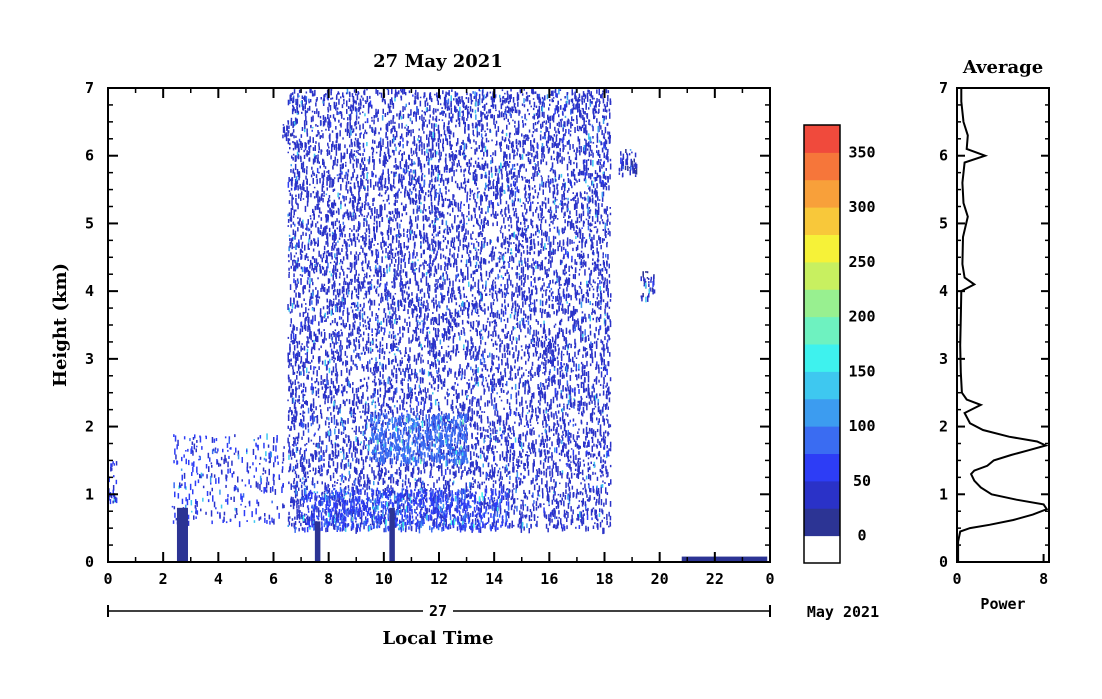  I want to click on average-y-tick-label: 4, so click(943, 291).